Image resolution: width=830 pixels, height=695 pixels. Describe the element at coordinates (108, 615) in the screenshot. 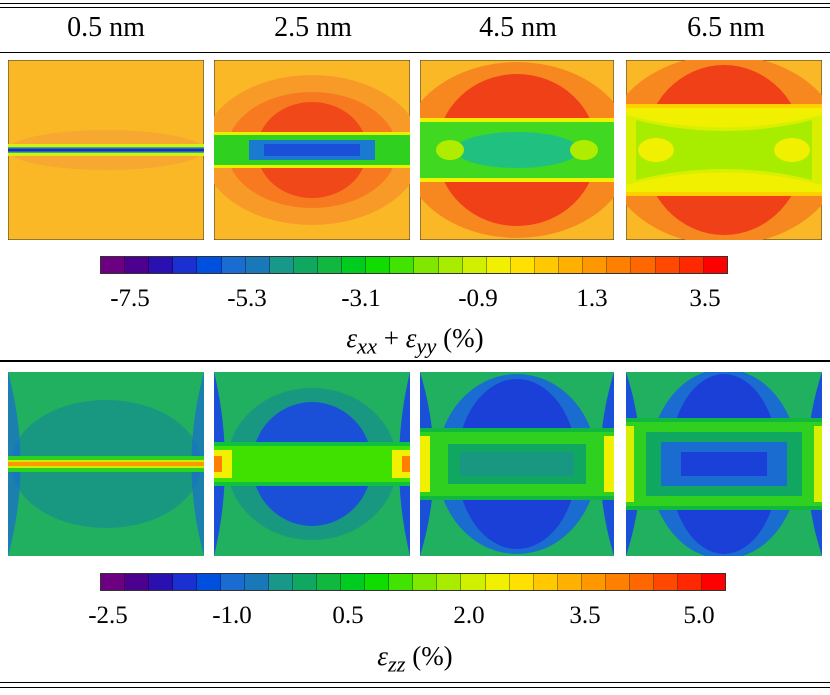

I see `colorbar-bottom-tick-1: -2.5` at that location.